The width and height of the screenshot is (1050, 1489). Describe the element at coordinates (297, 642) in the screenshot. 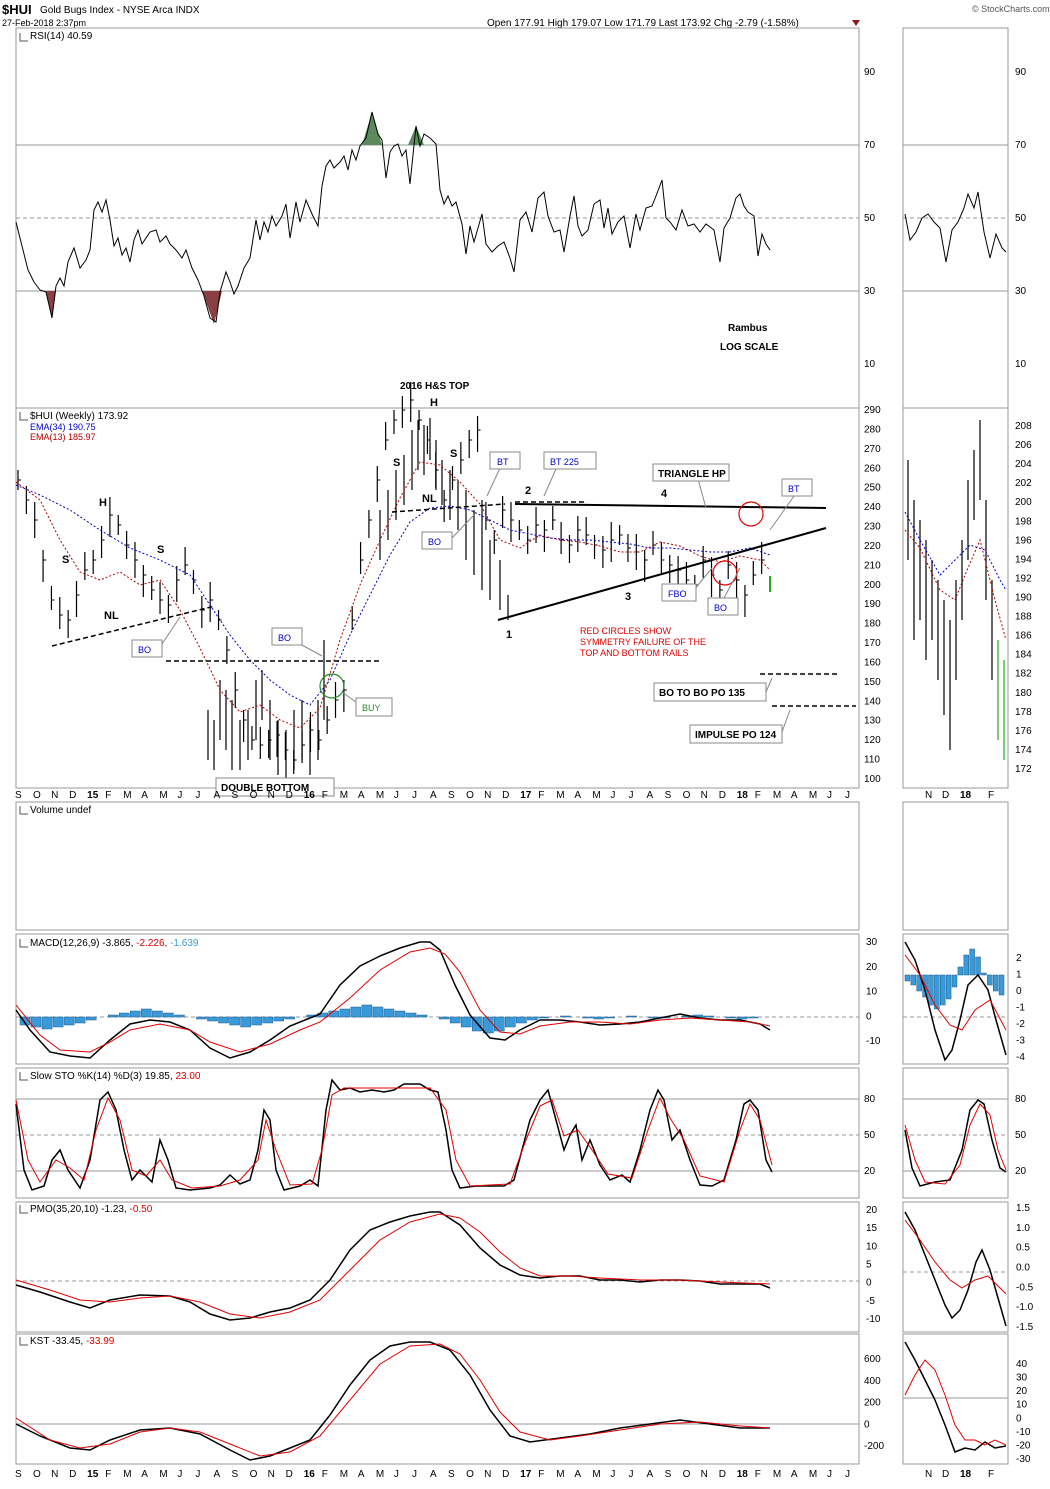

I see `anno-bo-2016-low: BO` at that location.